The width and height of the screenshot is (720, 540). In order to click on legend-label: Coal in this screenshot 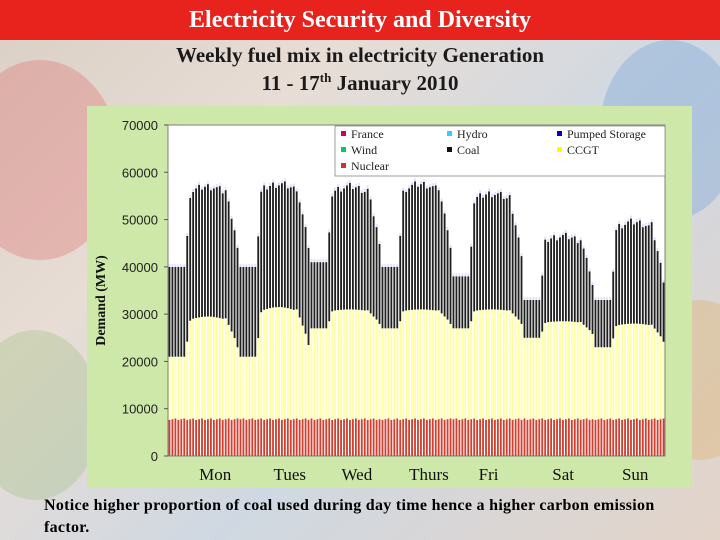, I will do `click(468, 150)`.